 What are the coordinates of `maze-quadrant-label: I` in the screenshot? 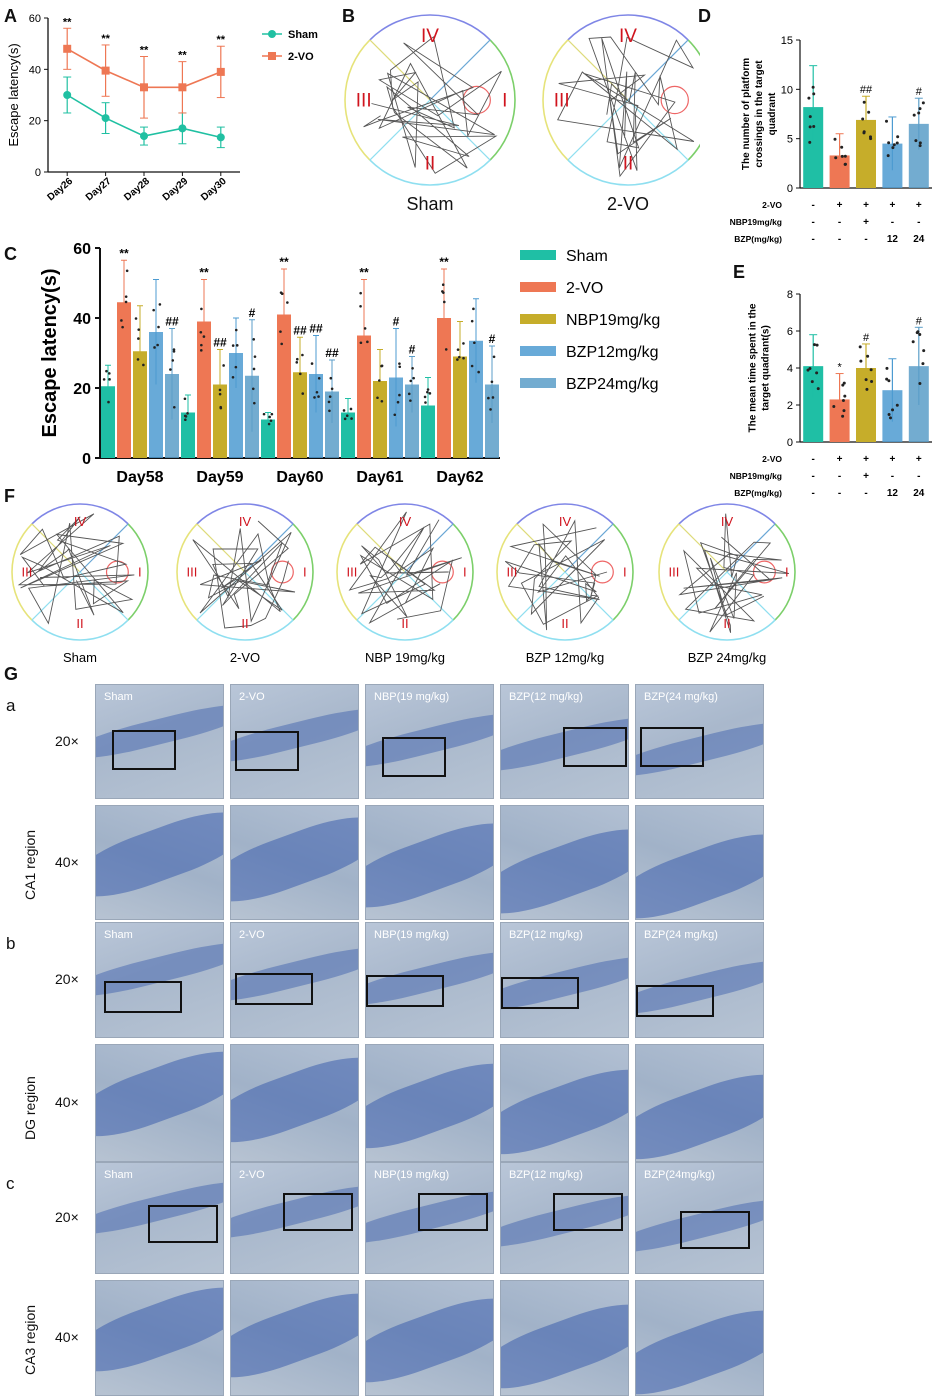 It's located at (465, 572).